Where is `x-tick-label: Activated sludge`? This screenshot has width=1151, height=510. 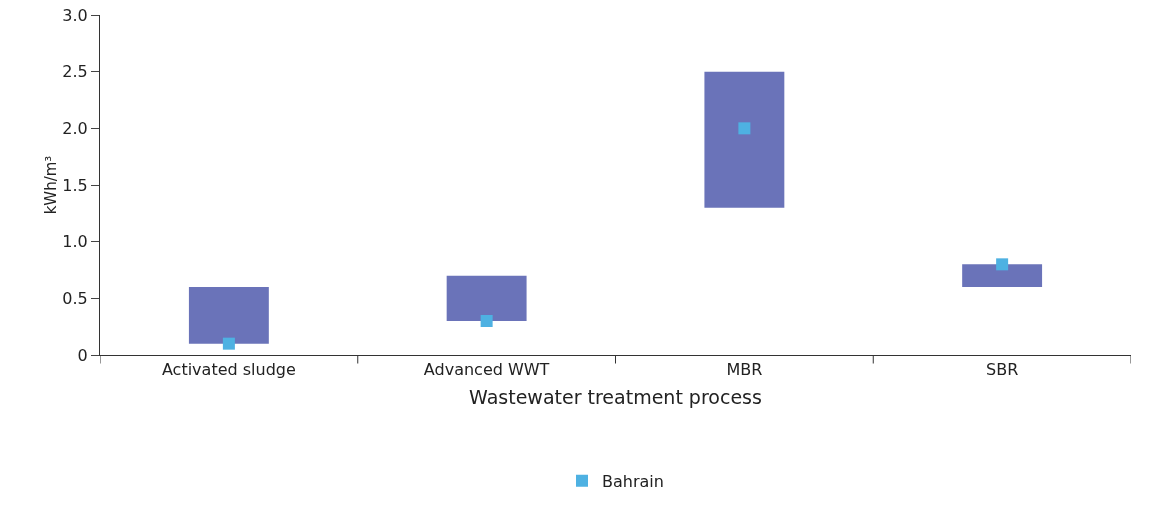
x-tick-label: Activated sludge is located at coordinates (228, 370).